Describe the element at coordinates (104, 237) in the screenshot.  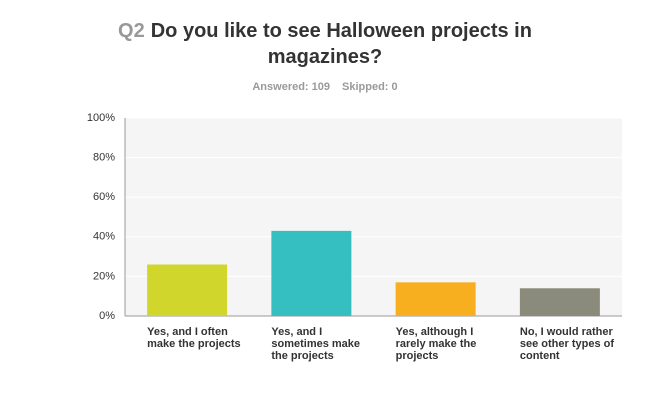
I see `y-tick-label: 40%` at that location.